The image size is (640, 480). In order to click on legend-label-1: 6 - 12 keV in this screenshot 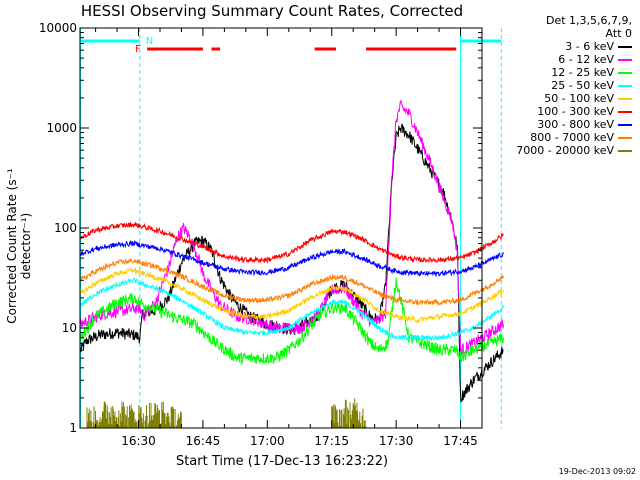, I will do `click(586, 59)`.